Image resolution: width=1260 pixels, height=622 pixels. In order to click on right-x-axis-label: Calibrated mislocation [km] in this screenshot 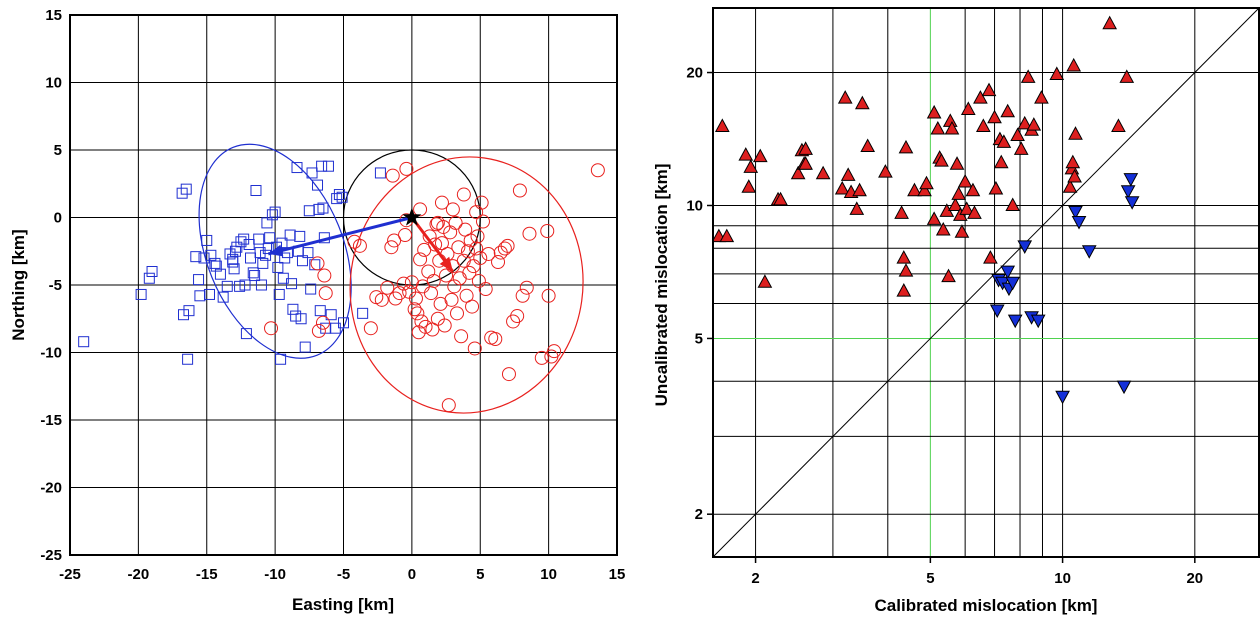, I will do `click(986, 605)`.